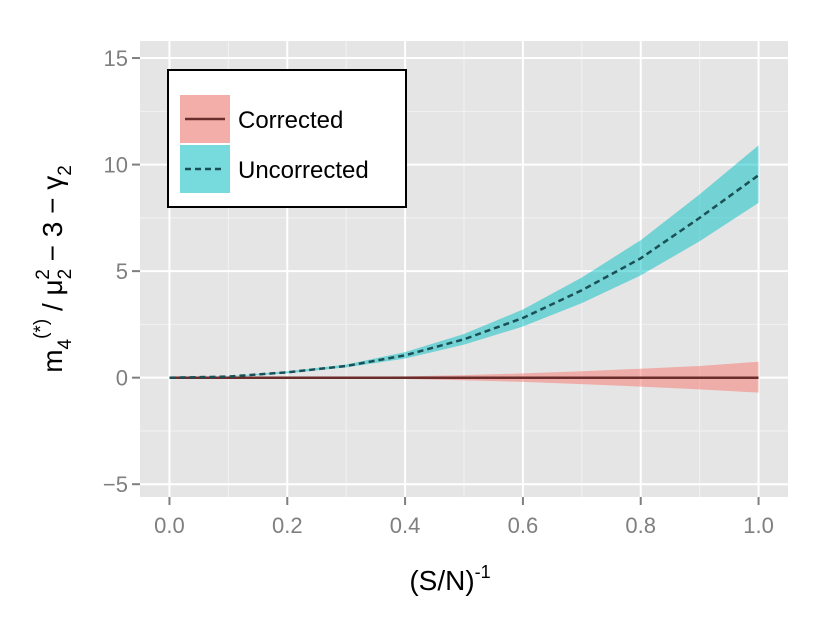 The image size is (830, 623). I want to click on y-title-rest: − 3 −, so click(52, 229).